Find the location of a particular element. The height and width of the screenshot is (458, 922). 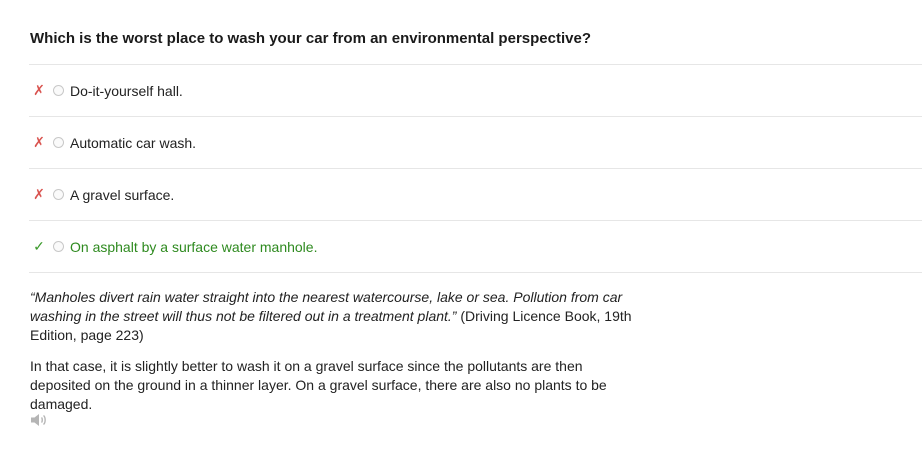

answer-label: On asphalt by a surface water manhole. is located at coordinates (194, 246).